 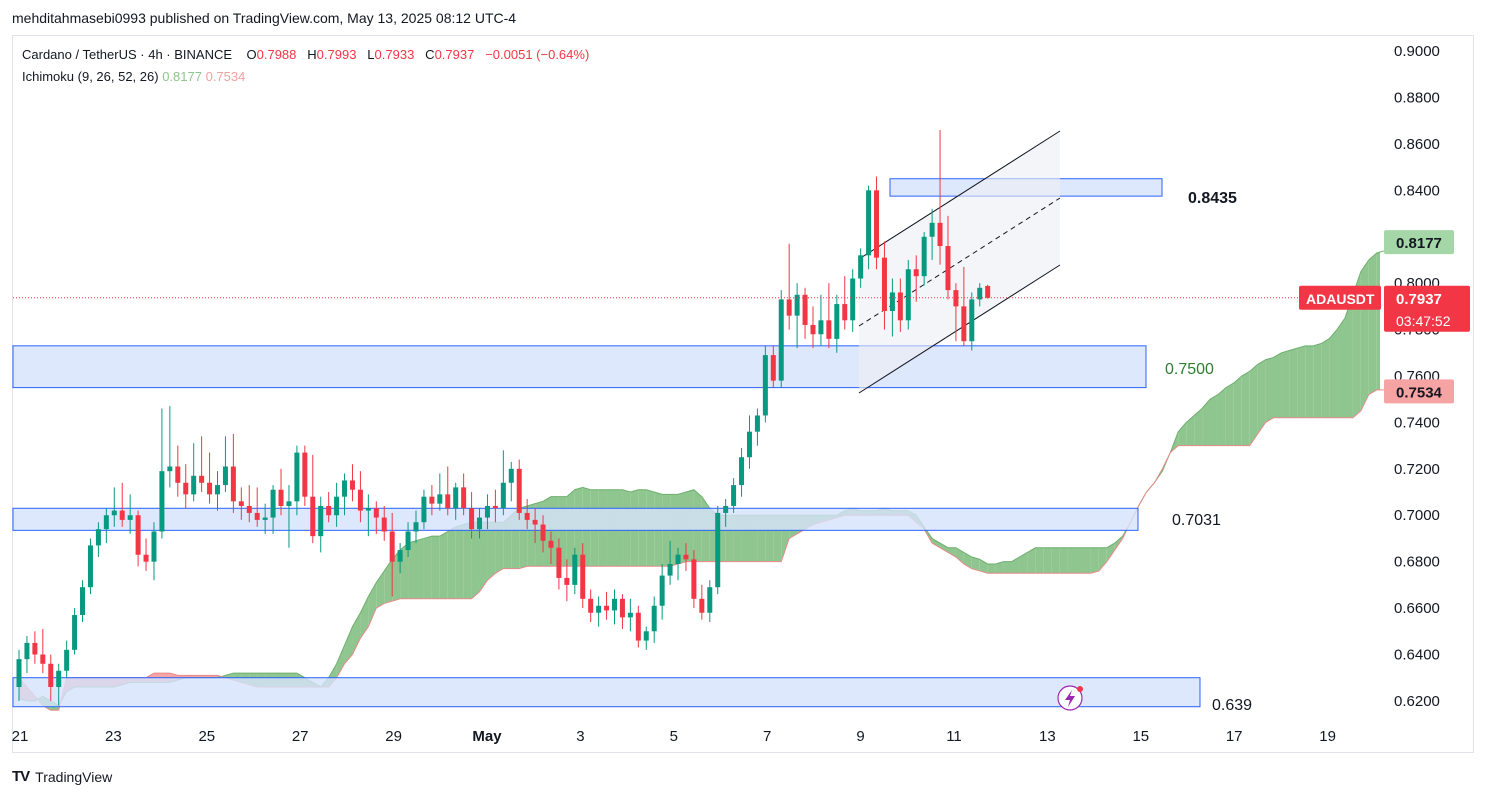 What do you see at coordinates (276, 54) in the screenshot?
I see `open-value: 0.7988` at bounding box center [276, 54].